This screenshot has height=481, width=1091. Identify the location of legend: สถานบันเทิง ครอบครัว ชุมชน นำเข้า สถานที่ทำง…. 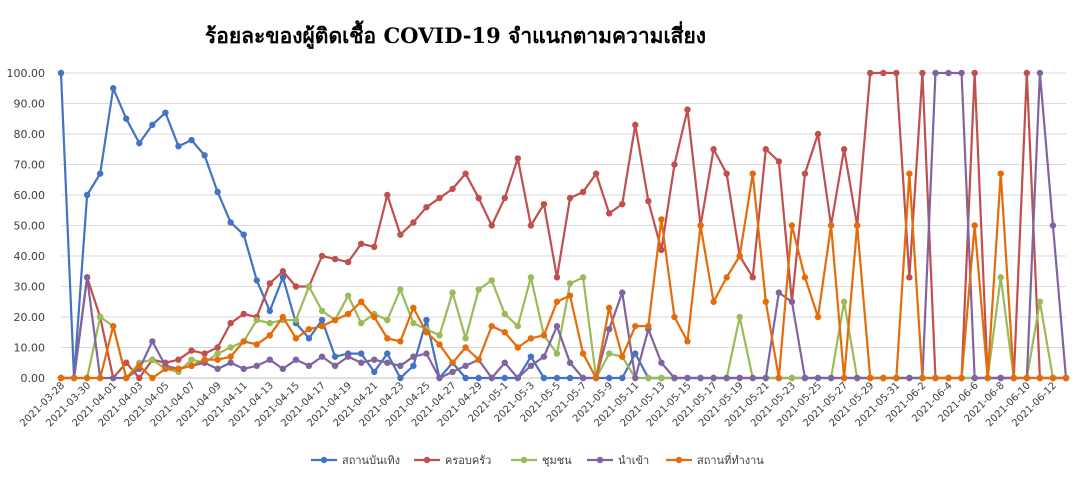
(537, 459).